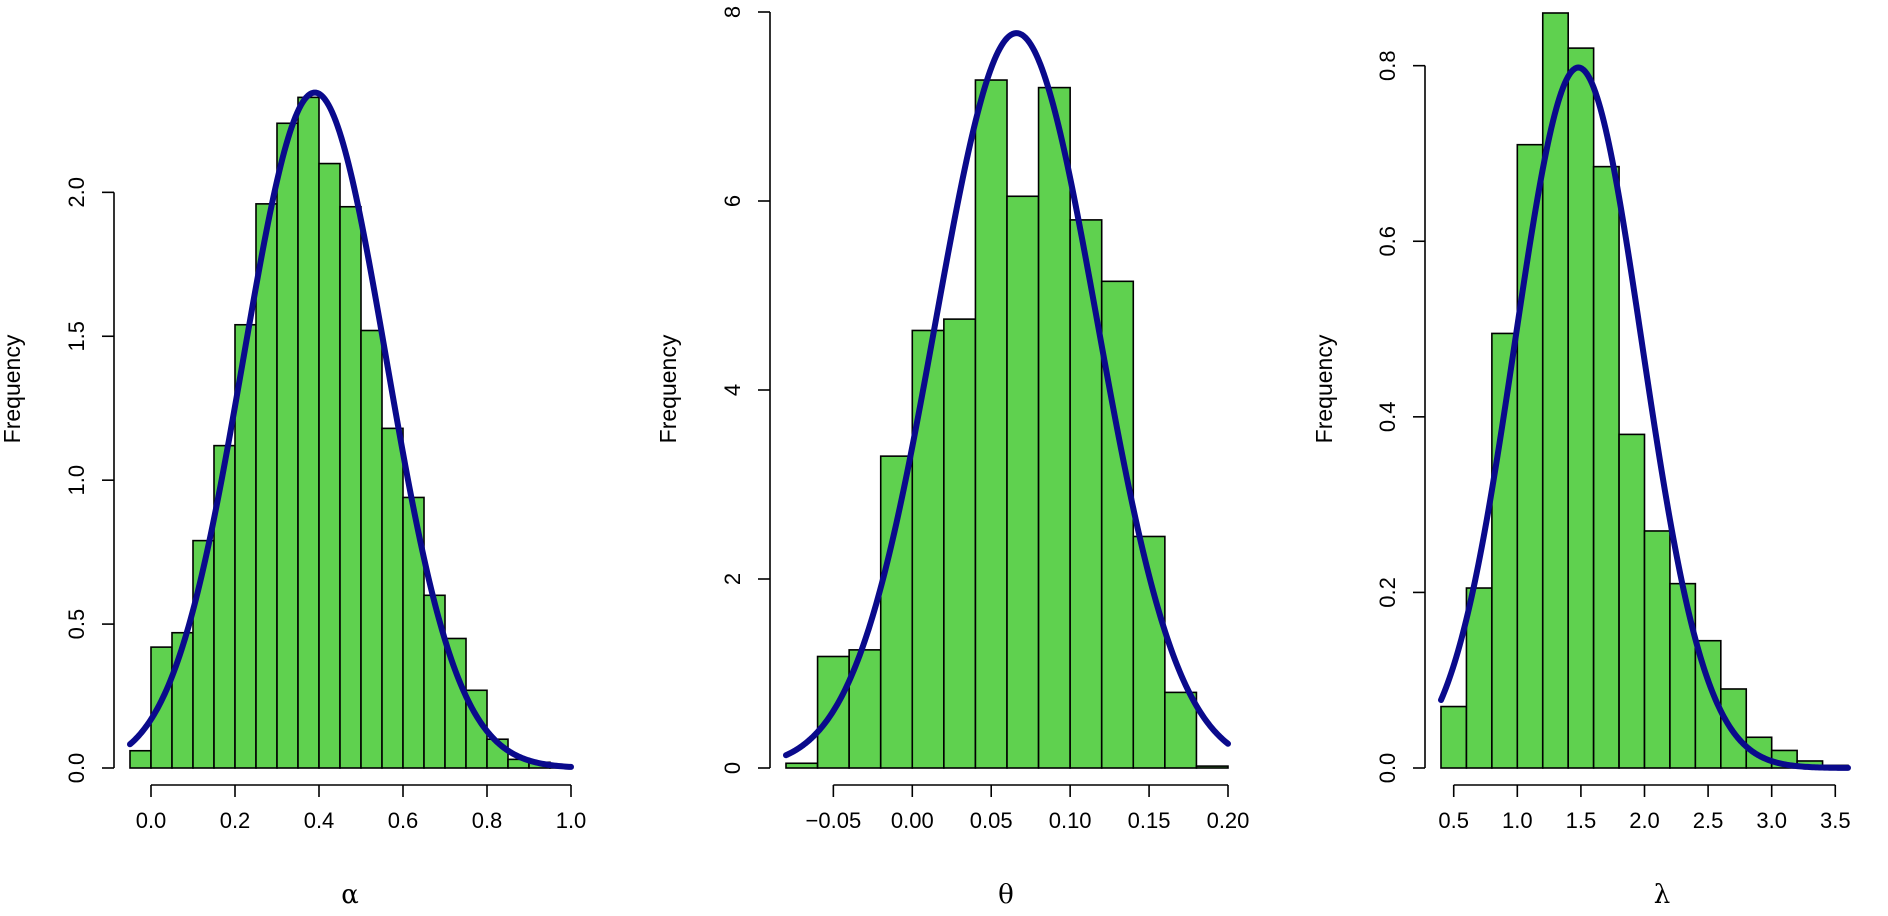 Image resolution: width=1888 pixels, height=916 pixels. I want to click on x-axis-label: θ, so click(1006, 895).